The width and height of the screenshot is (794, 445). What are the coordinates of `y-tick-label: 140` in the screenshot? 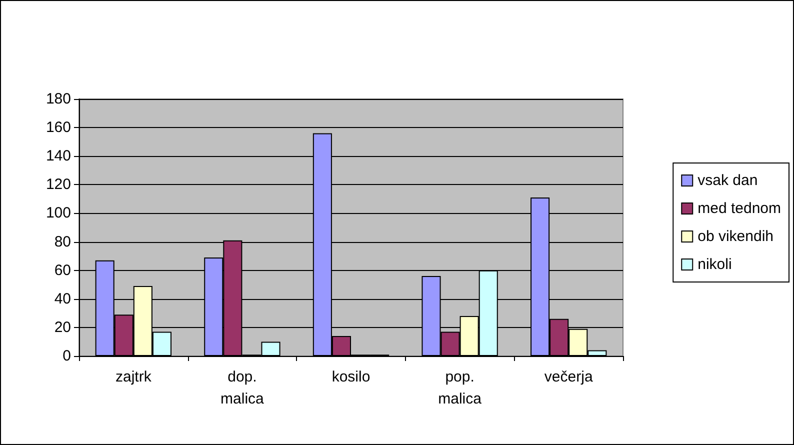 It's located at (58, 156).